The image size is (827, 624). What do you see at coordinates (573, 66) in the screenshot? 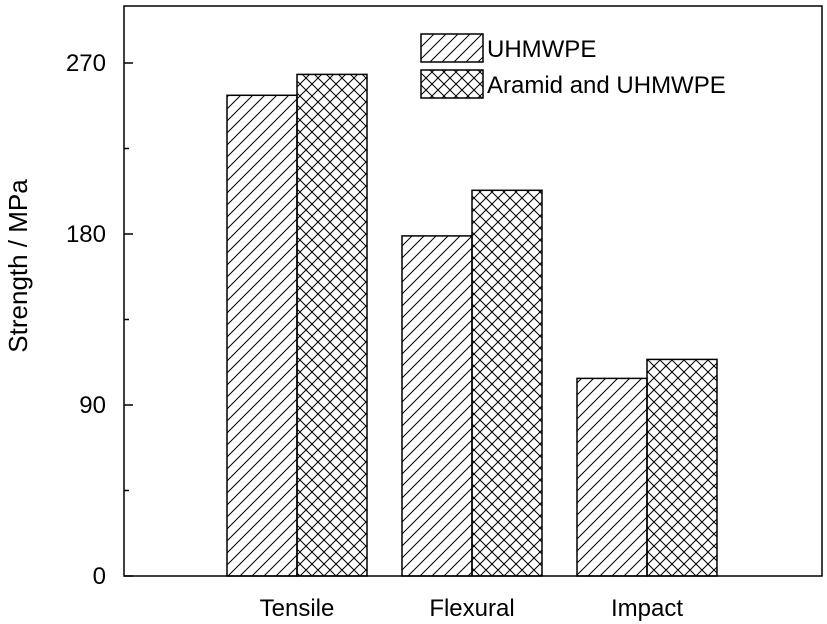
I see `legend: UHMWPE Aramid and UHMWPE` at bounding box center [573, 66].